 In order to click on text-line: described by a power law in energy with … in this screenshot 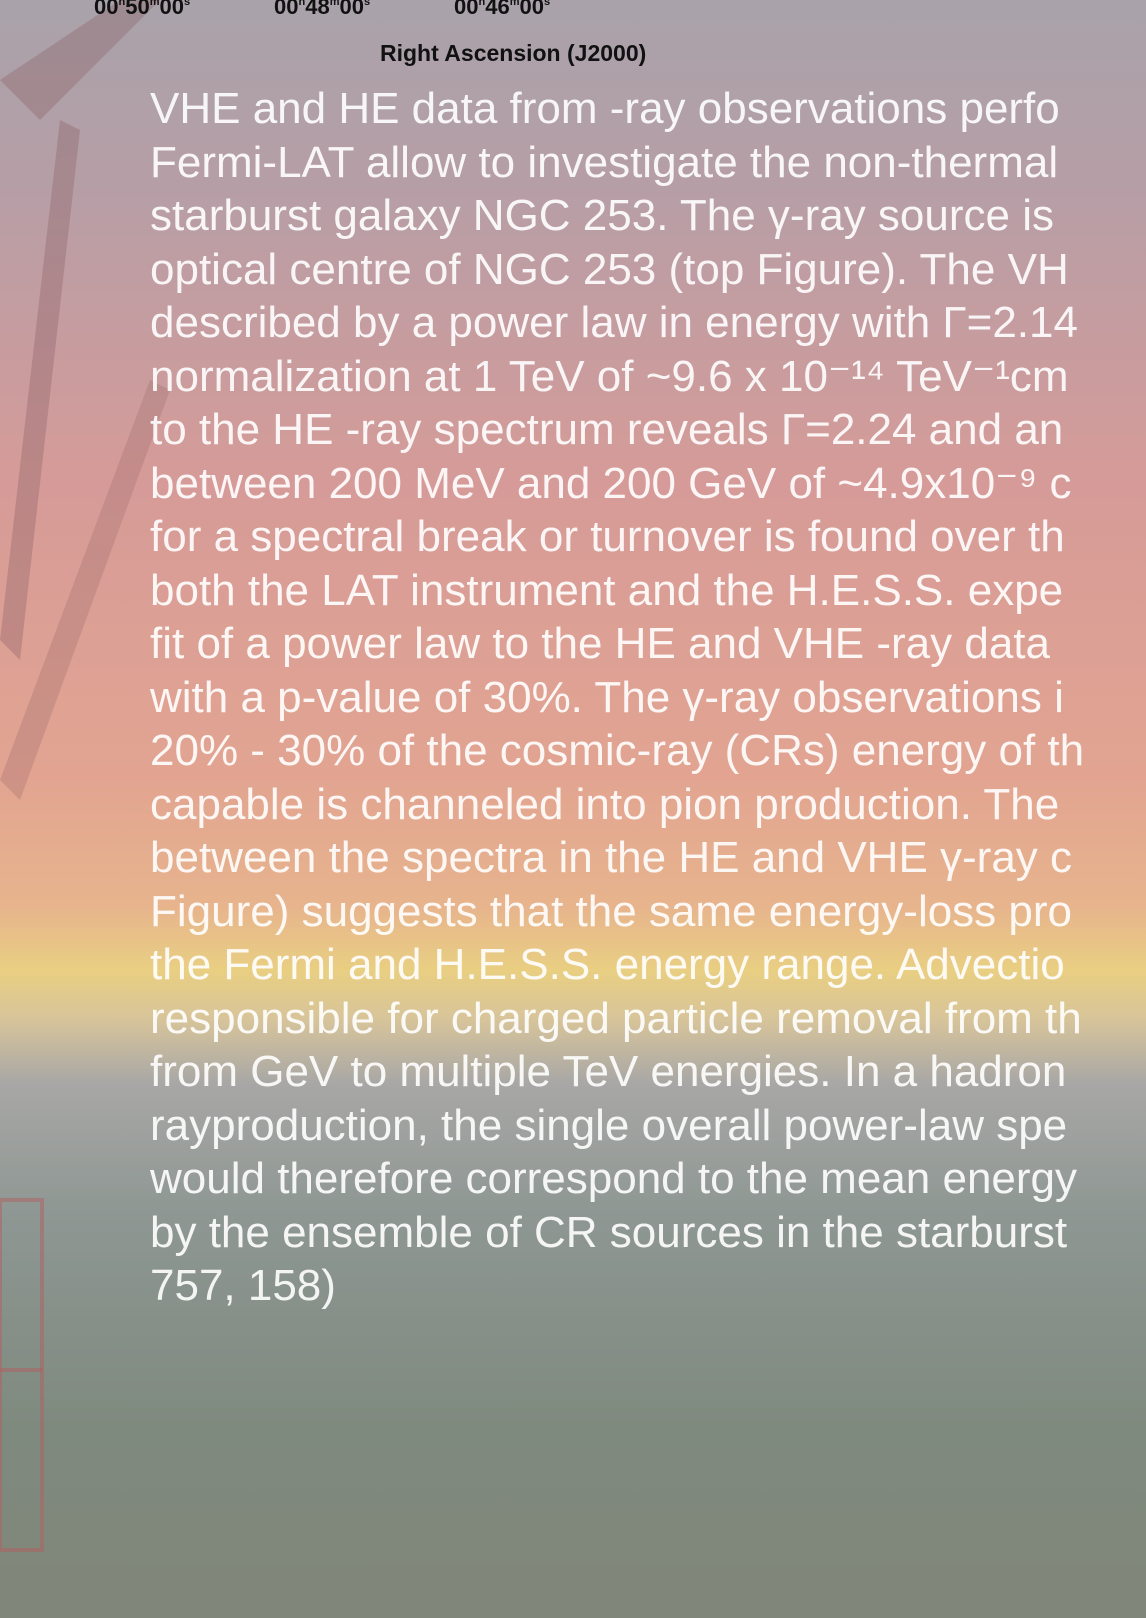, I will do `click(614, 322)`.